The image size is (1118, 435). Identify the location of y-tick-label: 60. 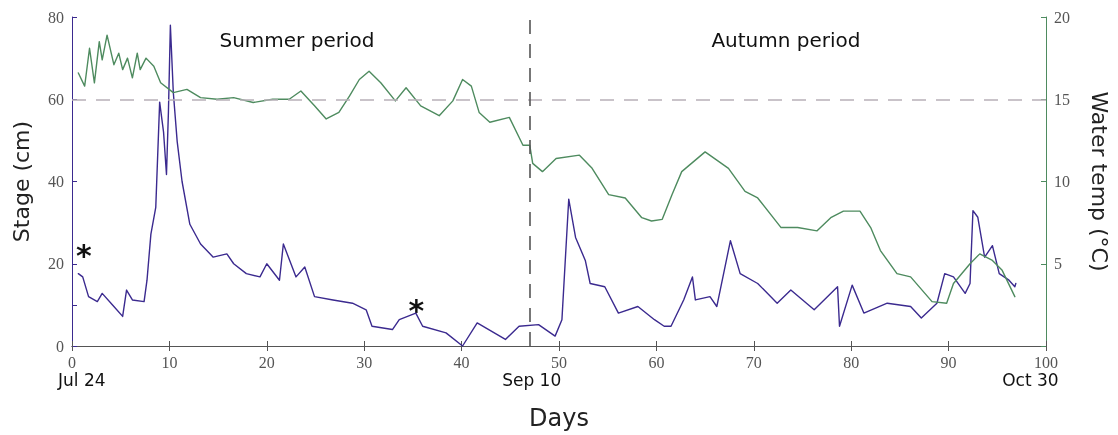
(56, 99).